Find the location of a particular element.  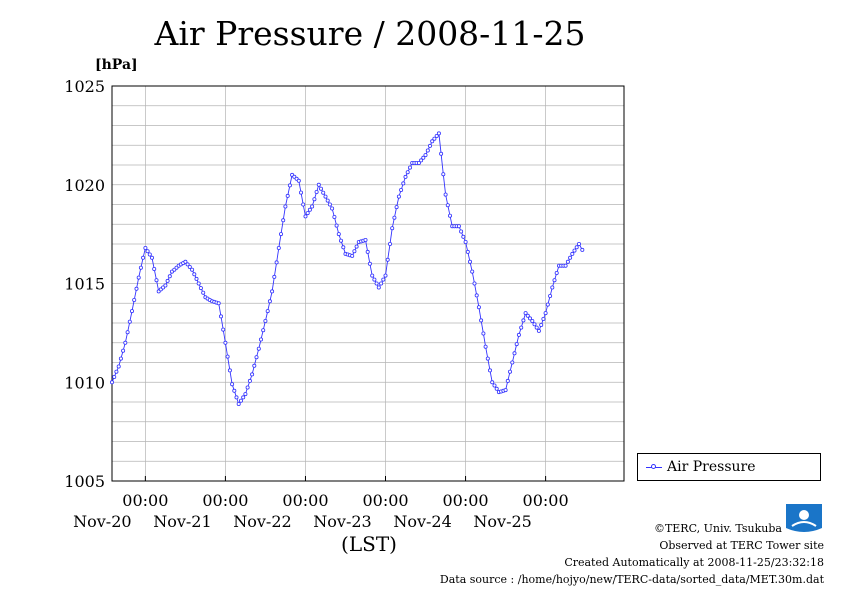

chart-title: Air Pressure / 2008-11-25 is located at coordinates (370, 33).